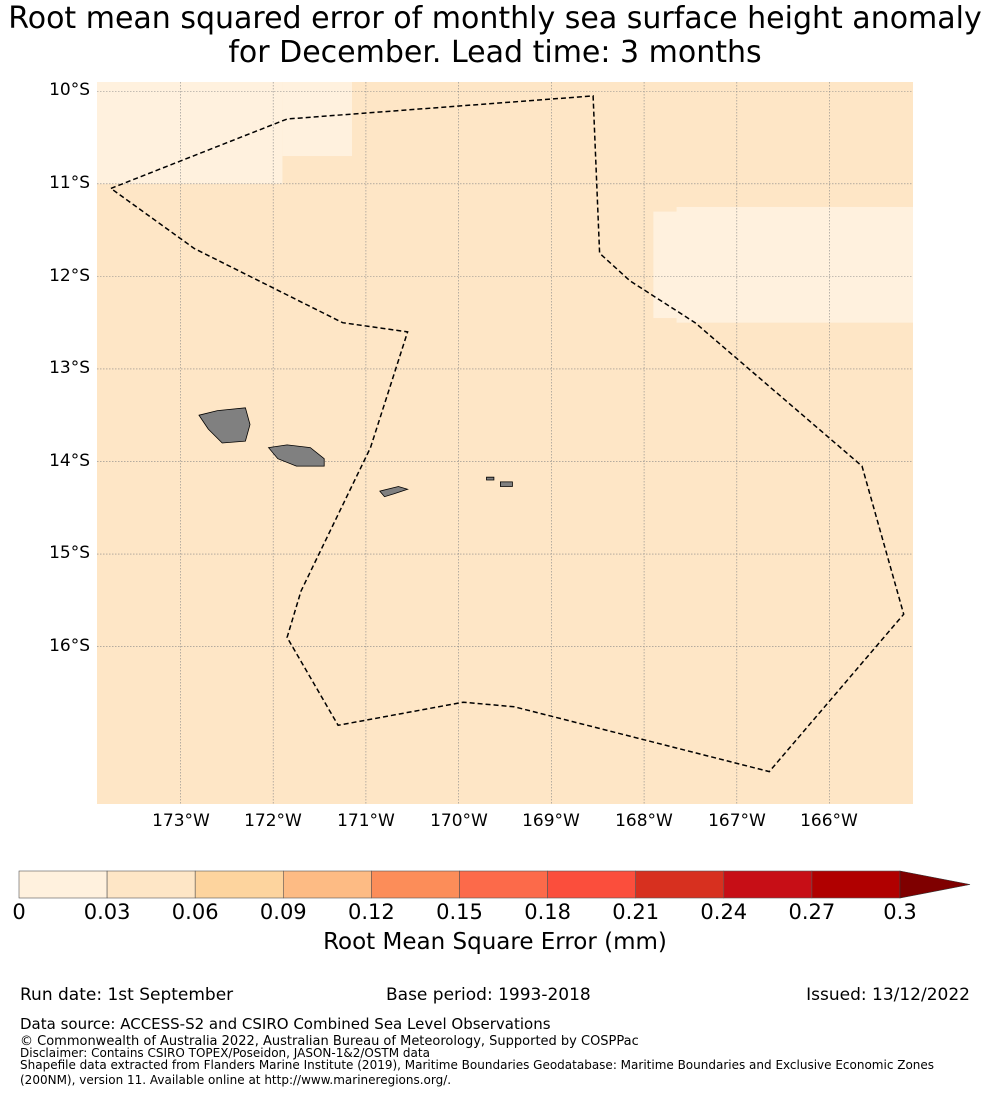 Image resolution: width=990 pixels, height=1095 pixels. What do you see at coordinates (69, 461) in the screenshot?
I see `lat-label: 14°S` at bounding box center [69, 461].